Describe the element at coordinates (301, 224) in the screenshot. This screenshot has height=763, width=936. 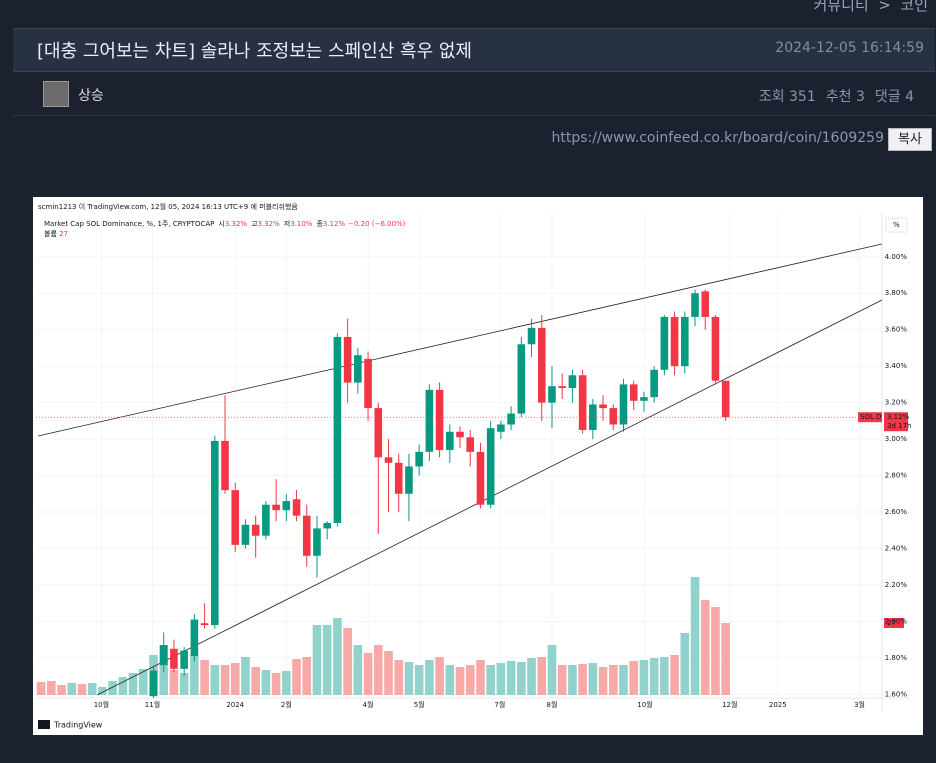
I see `legend-value: 3.10%` at that location.